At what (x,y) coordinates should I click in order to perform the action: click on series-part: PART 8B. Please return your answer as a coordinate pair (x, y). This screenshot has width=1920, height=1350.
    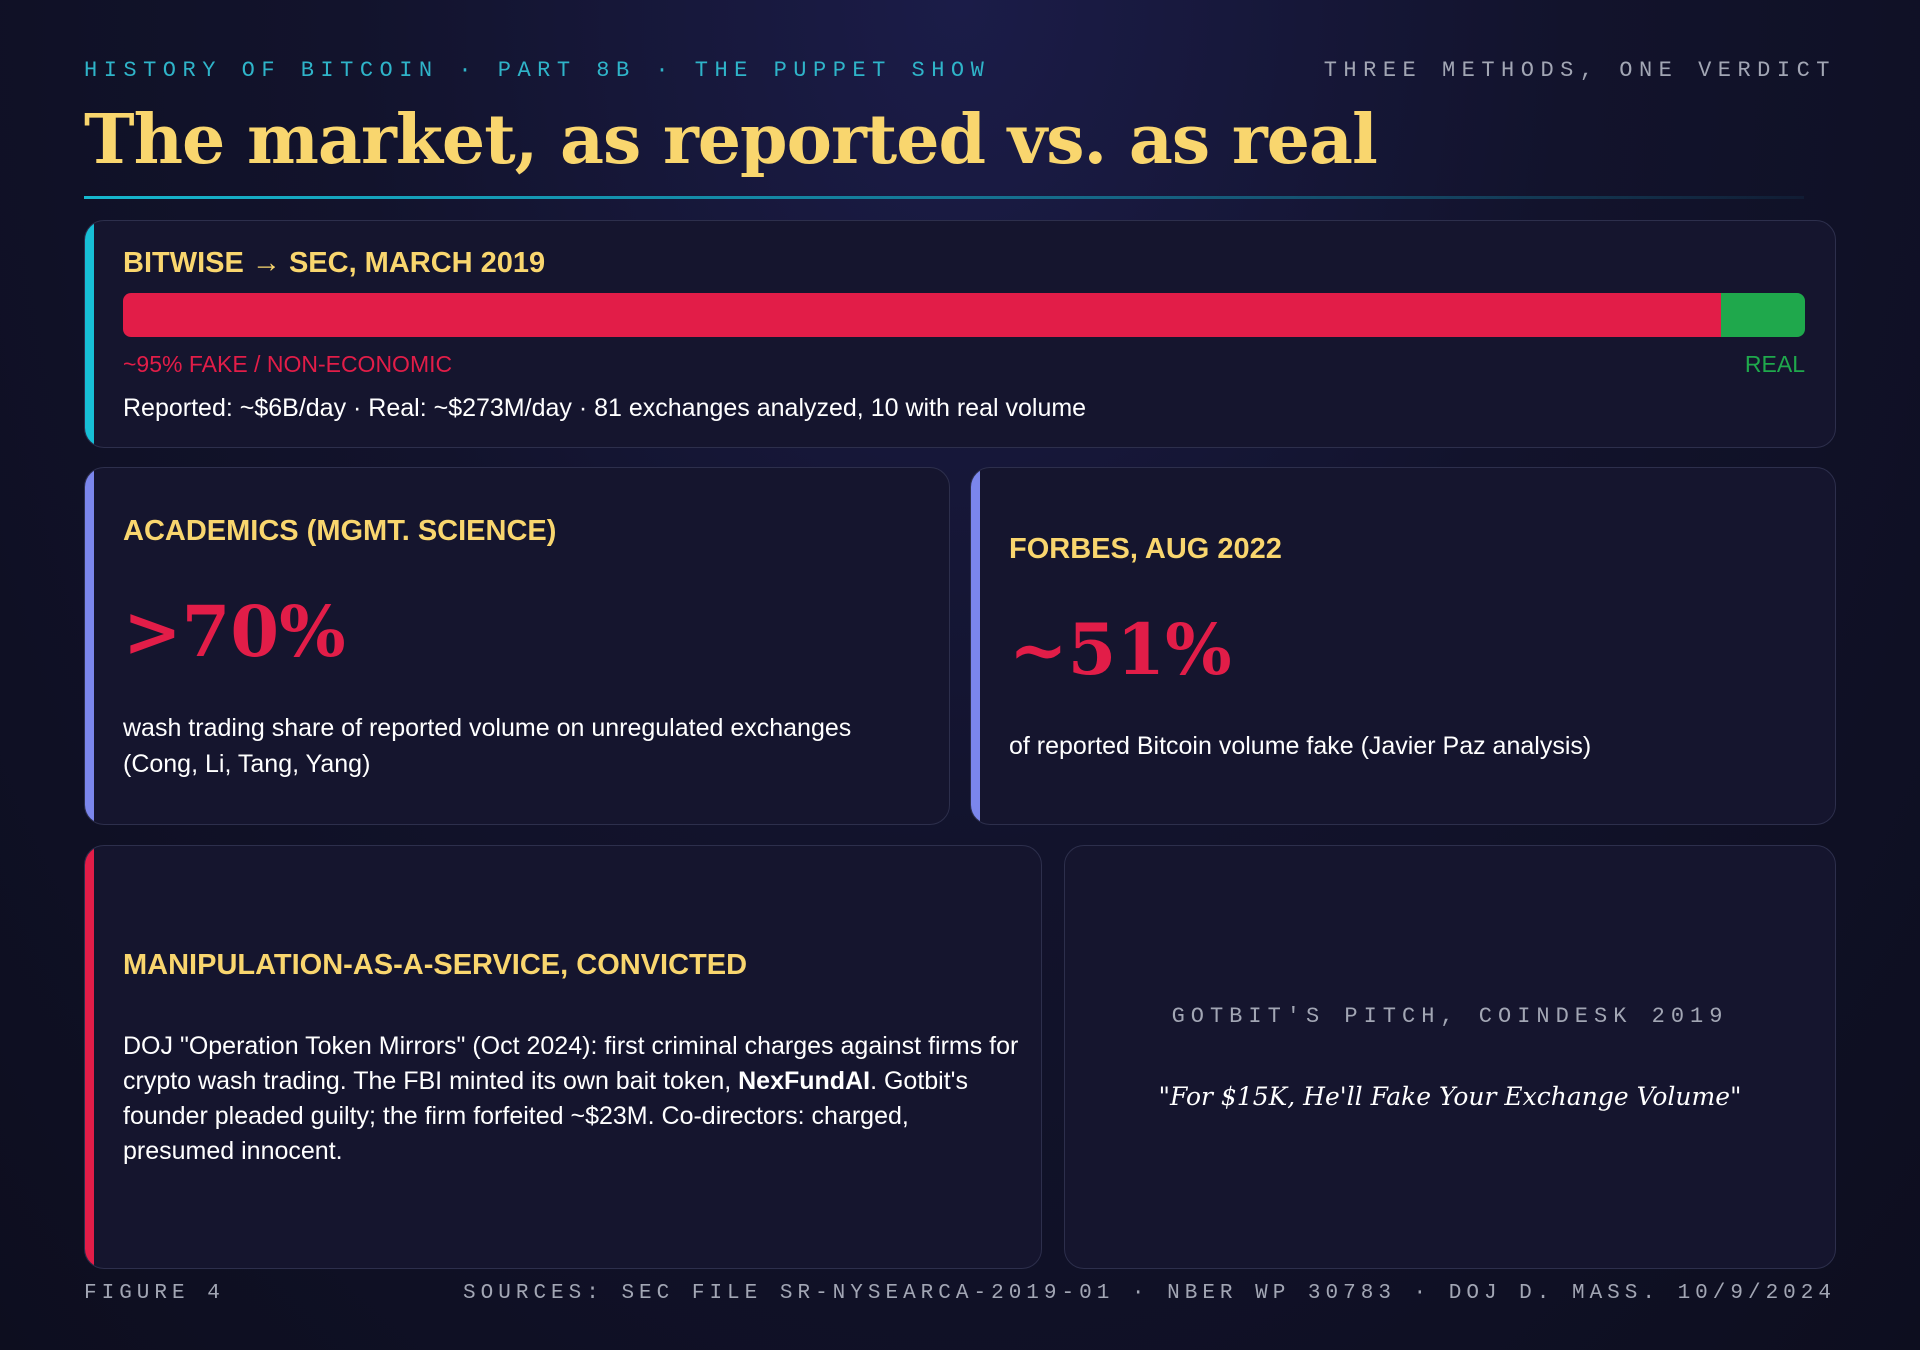
    Looking at the image, I should click on (566, 70).